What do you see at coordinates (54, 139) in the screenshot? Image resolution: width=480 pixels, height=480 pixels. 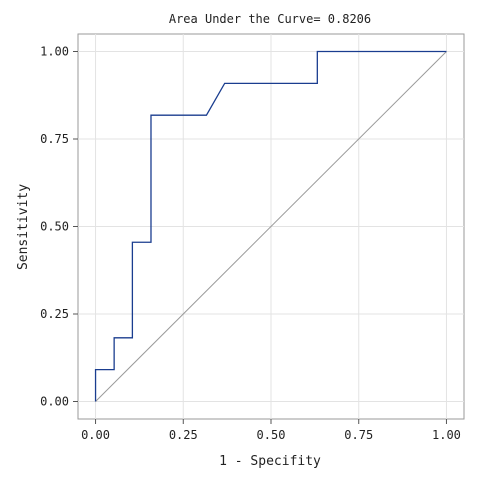 I see `y-tick-label: 0.75` at bounding box center [54, 139].